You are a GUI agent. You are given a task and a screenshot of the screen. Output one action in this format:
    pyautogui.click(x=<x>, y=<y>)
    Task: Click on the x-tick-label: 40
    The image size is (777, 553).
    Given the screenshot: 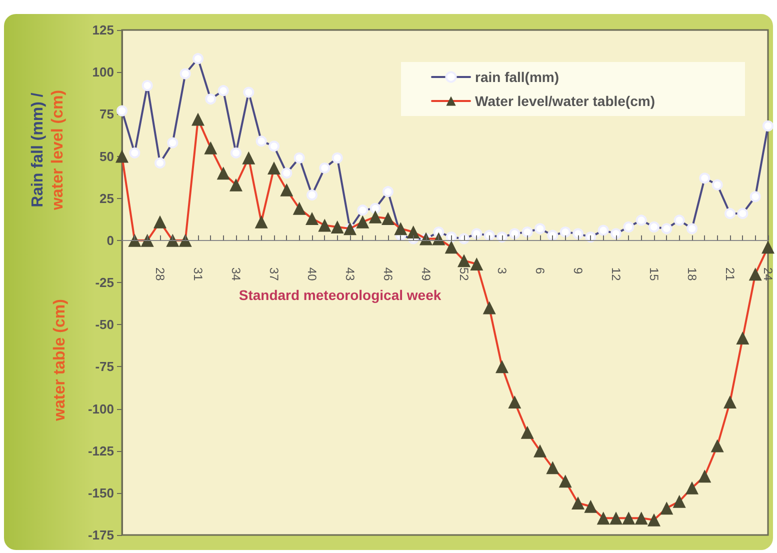 What is the action you would take?
    pyautogui.click(x=312, y=274)
    